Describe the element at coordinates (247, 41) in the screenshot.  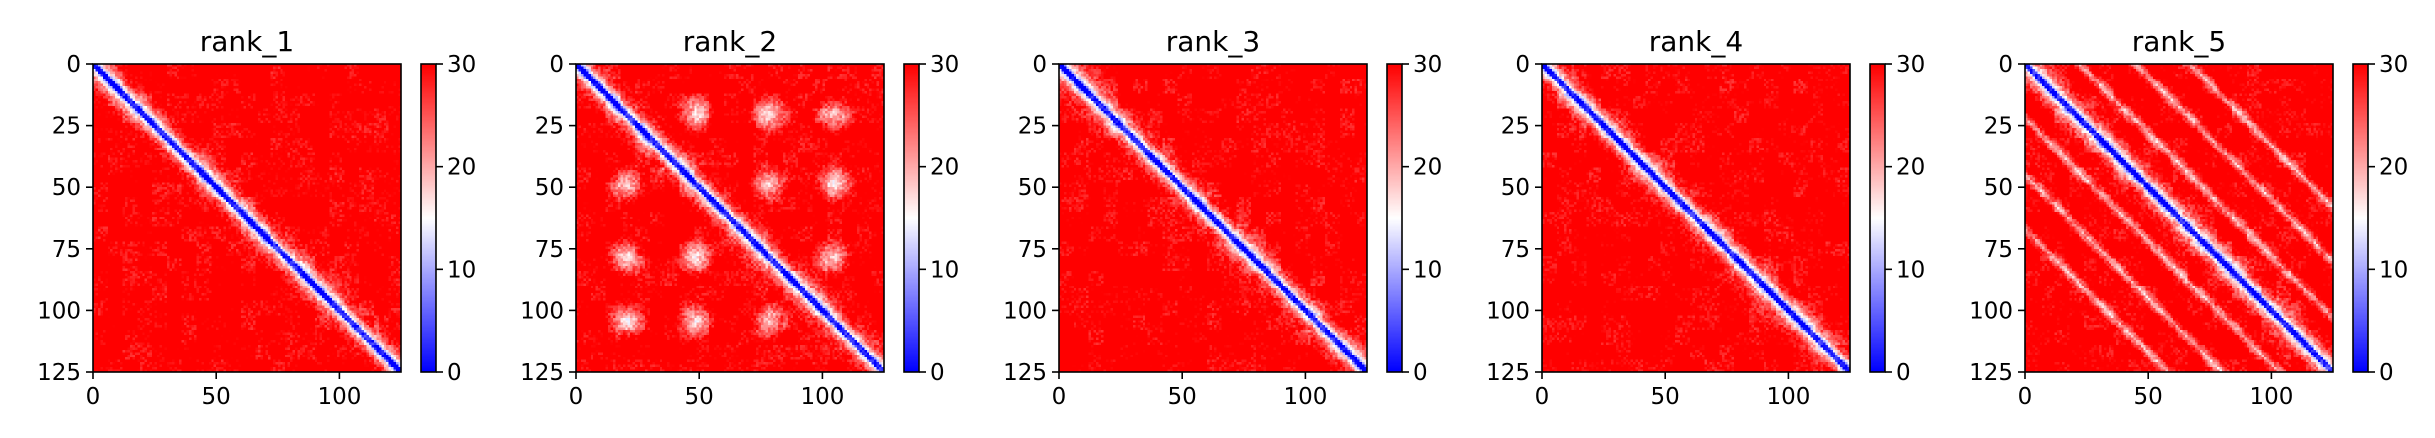
I see `panel-title: rank_1` at that location.